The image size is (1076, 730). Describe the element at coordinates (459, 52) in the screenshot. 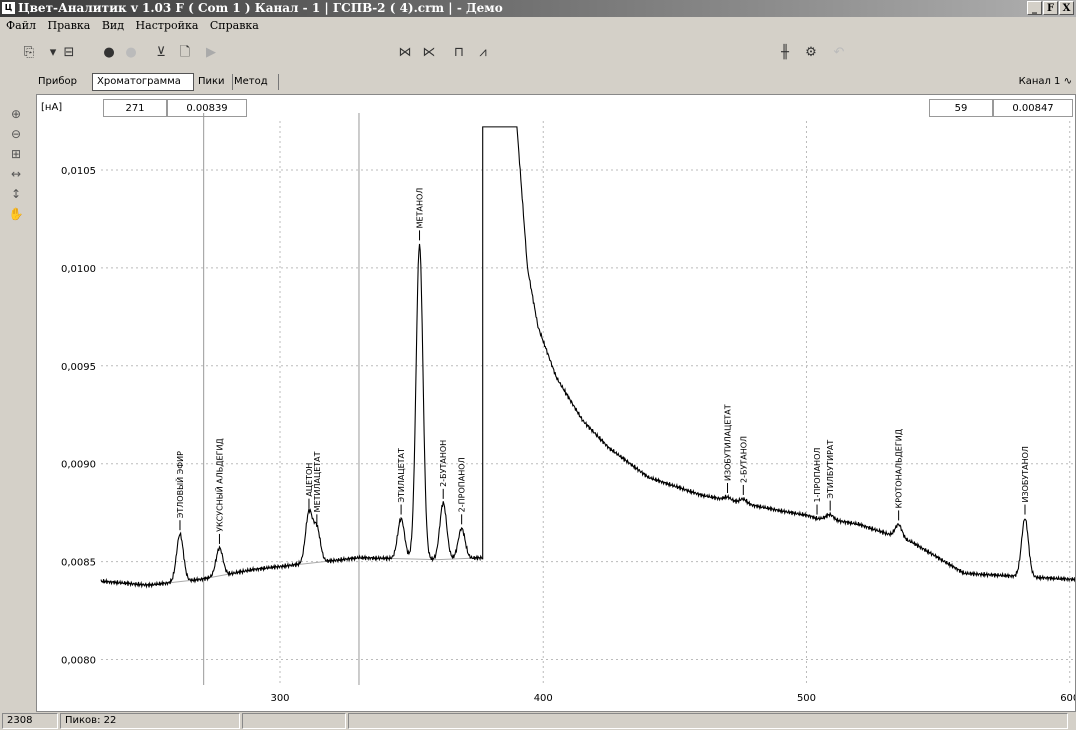

I see `baseline-icon: ⊓` at that location.